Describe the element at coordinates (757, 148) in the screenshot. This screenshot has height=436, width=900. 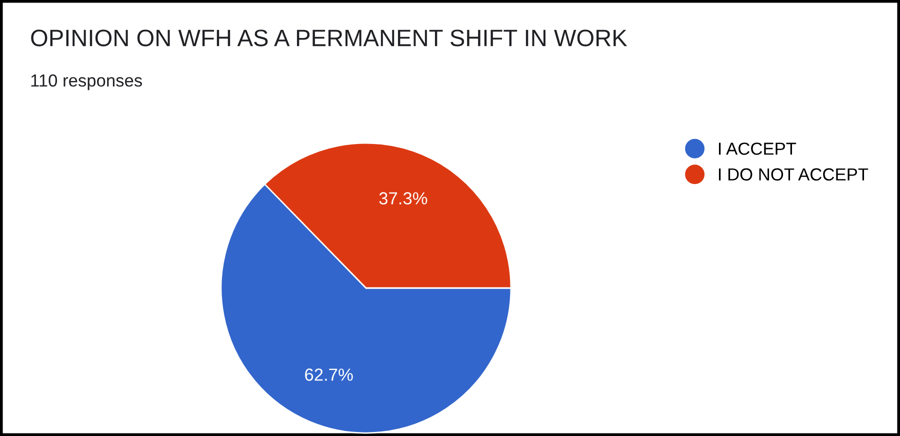
I see `legend-label: I ACCEPT` at that location.